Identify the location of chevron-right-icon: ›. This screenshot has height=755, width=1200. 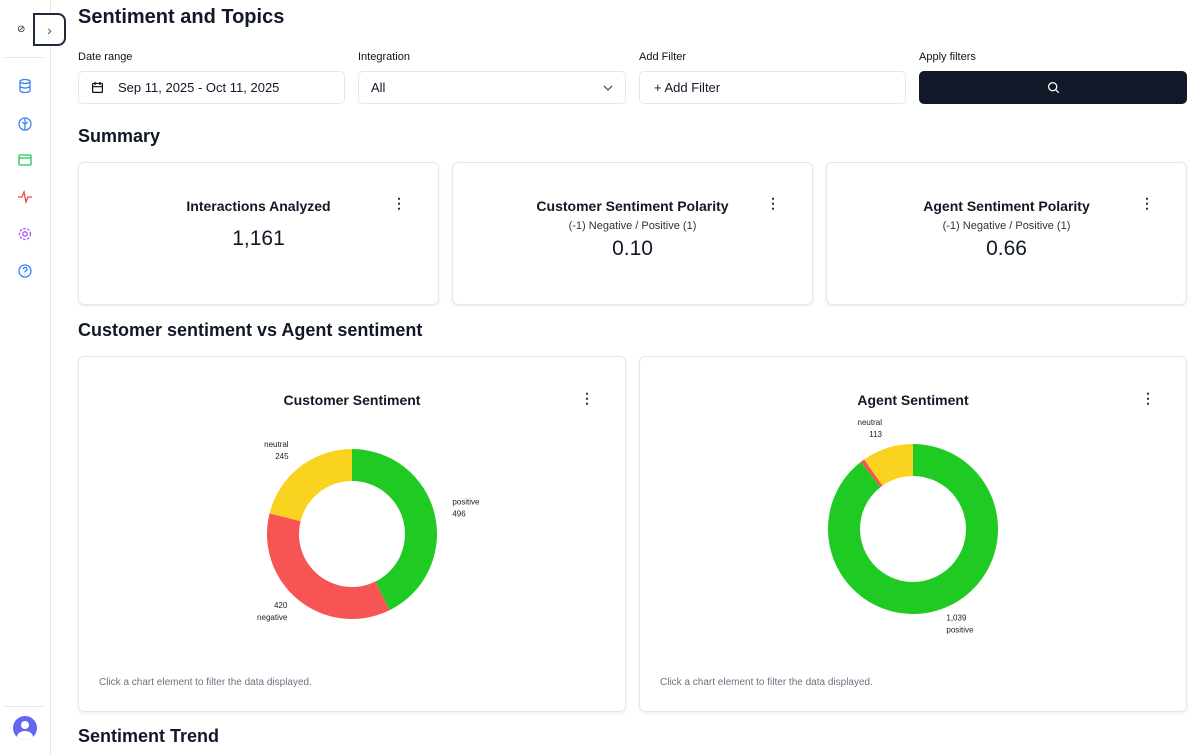
(49, 29).